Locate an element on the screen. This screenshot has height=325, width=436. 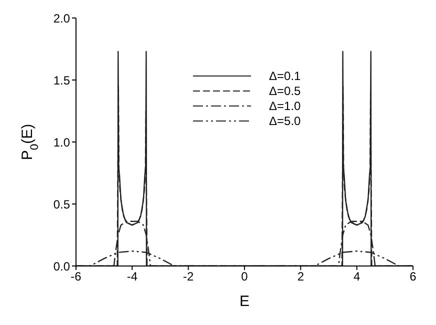
legend-label: Δ=0.1 is located at coordinates (285, 75).